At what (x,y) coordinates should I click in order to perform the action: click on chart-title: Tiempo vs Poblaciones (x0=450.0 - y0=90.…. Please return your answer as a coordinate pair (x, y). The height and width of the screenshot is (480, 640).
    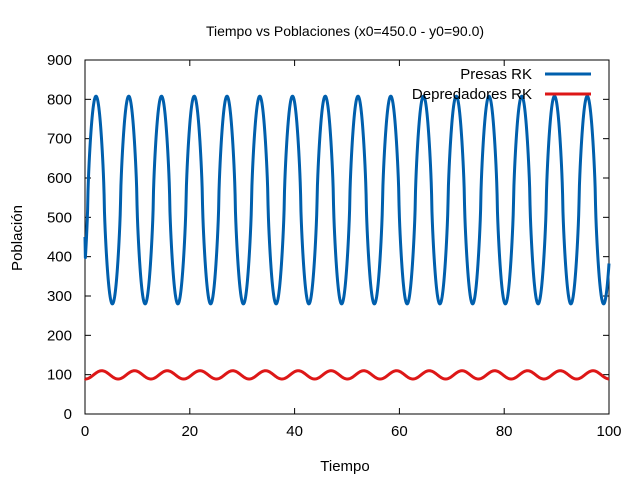
    Looking at the image, I should click on (345, 31).